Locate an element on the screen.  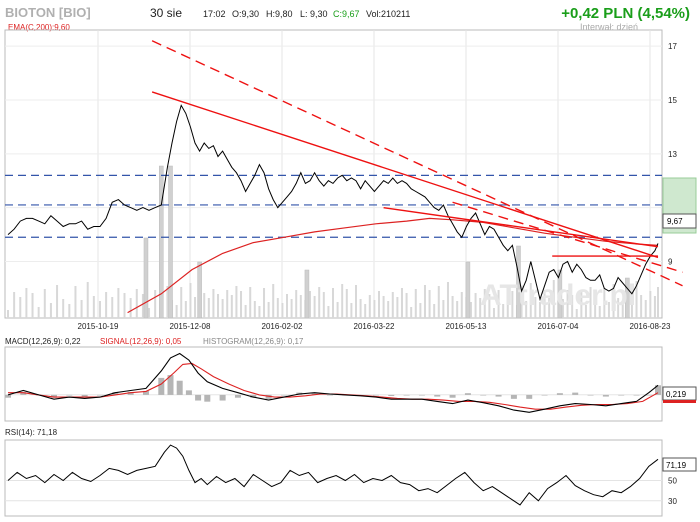
x-tick-label: 2016-05-13 is located at coordinates (466, 326).